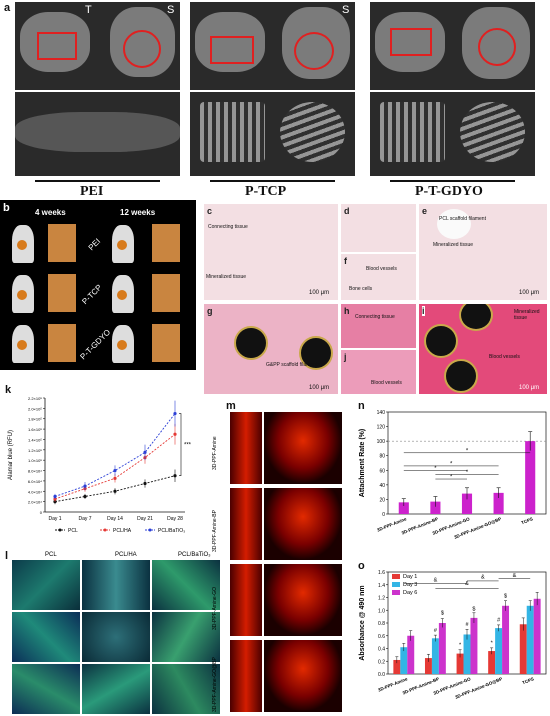 This screenshot has height=716, width=550. What do you see at coordinates (347, 211) in the screenshot?
I see `panel-label-d: d` at bounding box center [347, 211].